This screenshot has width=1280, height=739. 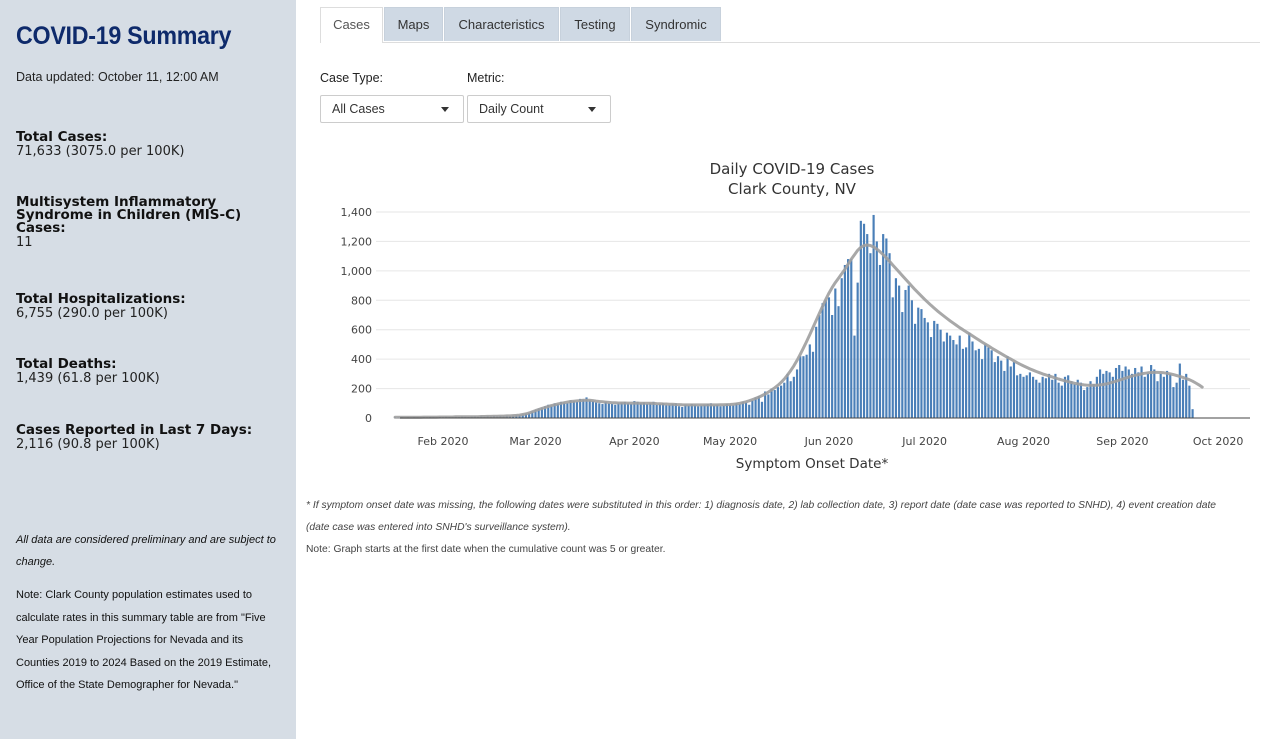 I want to click on metric-dropdown: Daily Count, so click(x=539, y=109).